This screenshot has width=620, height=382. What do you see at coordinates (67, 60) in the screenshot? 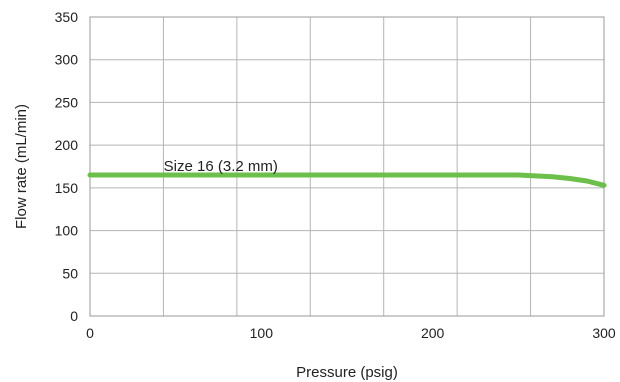
I see `y-tick-label: 300` at bounding box center [67, 60].